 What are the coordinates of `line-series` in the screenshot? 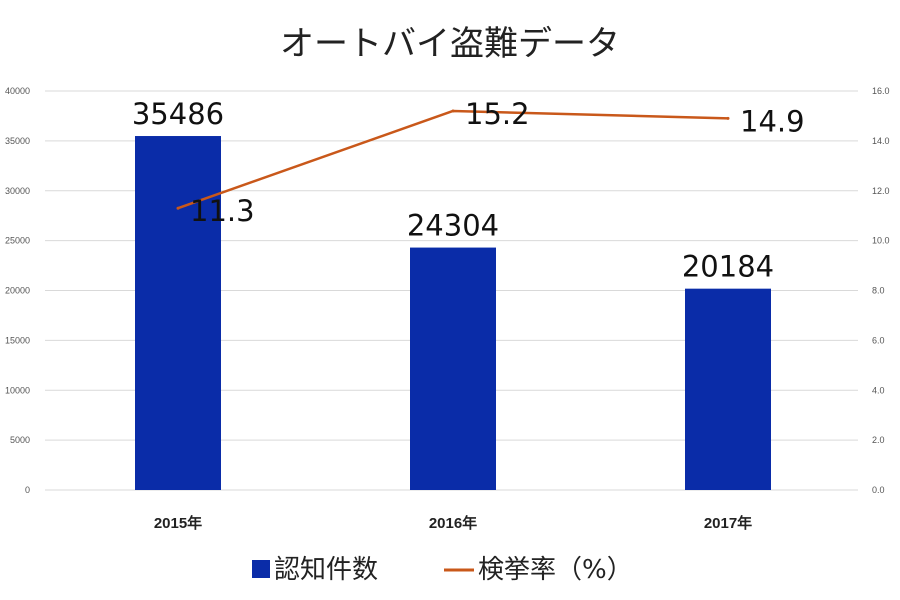 It's located at (453, 159).